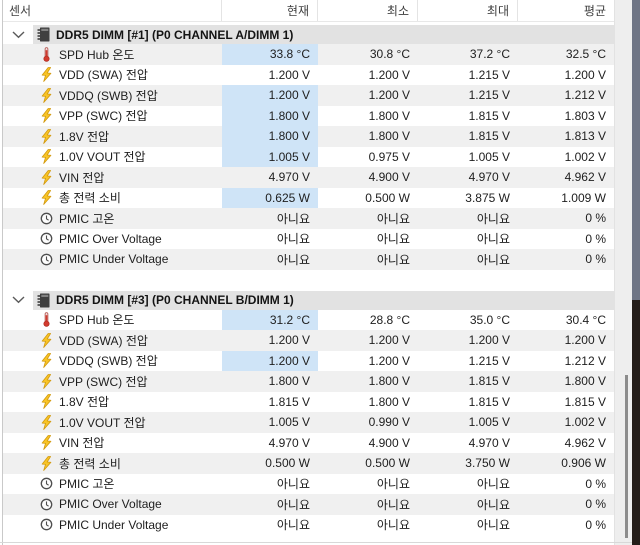 The image size is (640, 545). What do you see at coordinates (323, 300) in the screenshot?
I see `section-band: DDR5 DIMM [#3] (P0 CHANNEL B/DIMM 1)` at bounding box center [323, 300].